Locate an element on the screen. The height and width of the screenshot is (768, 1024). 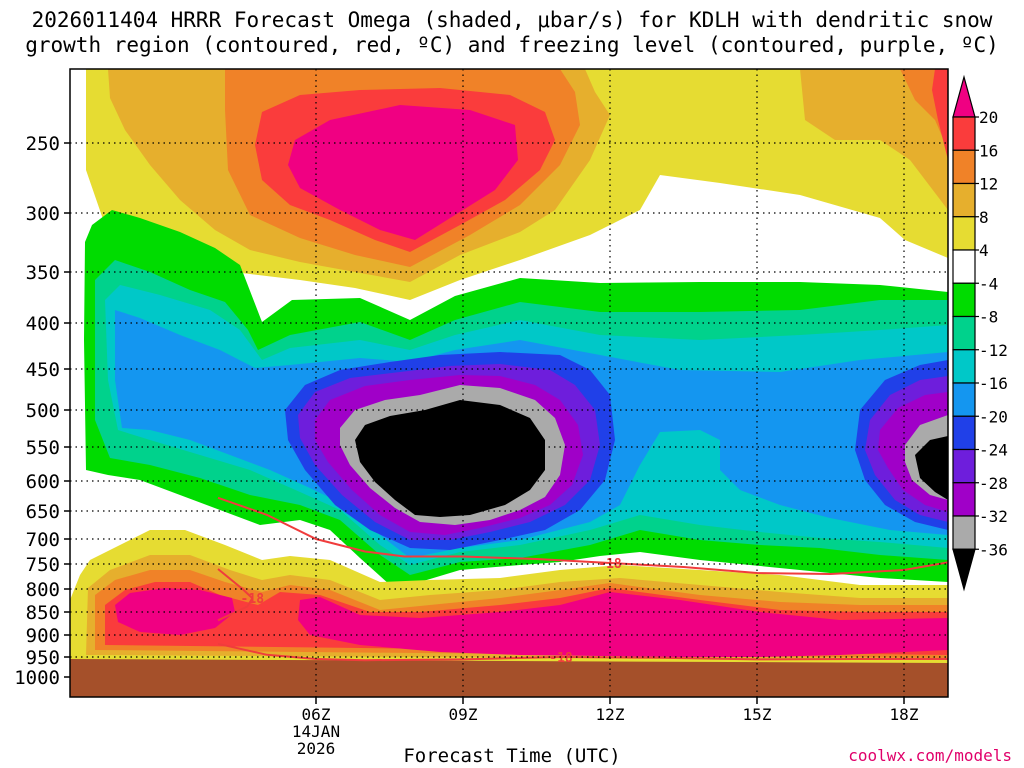
contour-label-3: -18 is located at coordinates (561, 658).